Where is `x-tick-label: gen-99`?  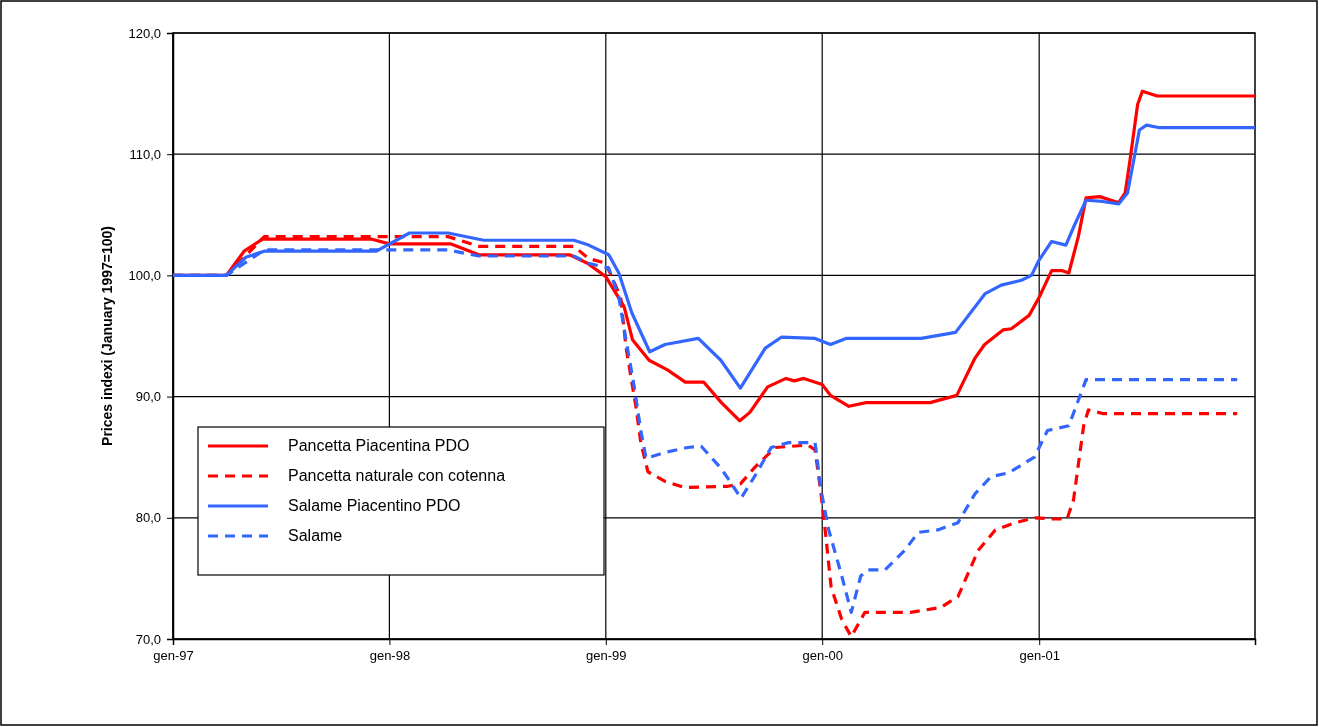
x-tick-label: gen-99 is located at coordinates (606, 656).